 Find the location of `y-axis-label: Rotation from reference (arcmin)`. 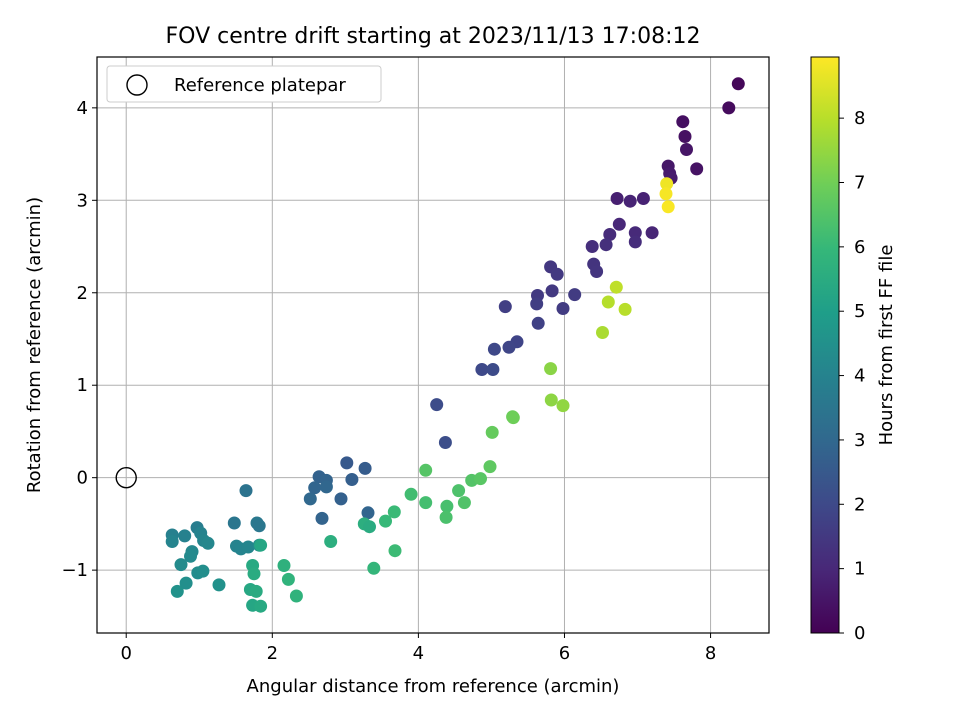

y-axis-label: Rotation from reference (arcmin) is located at coordinates (34, 345).